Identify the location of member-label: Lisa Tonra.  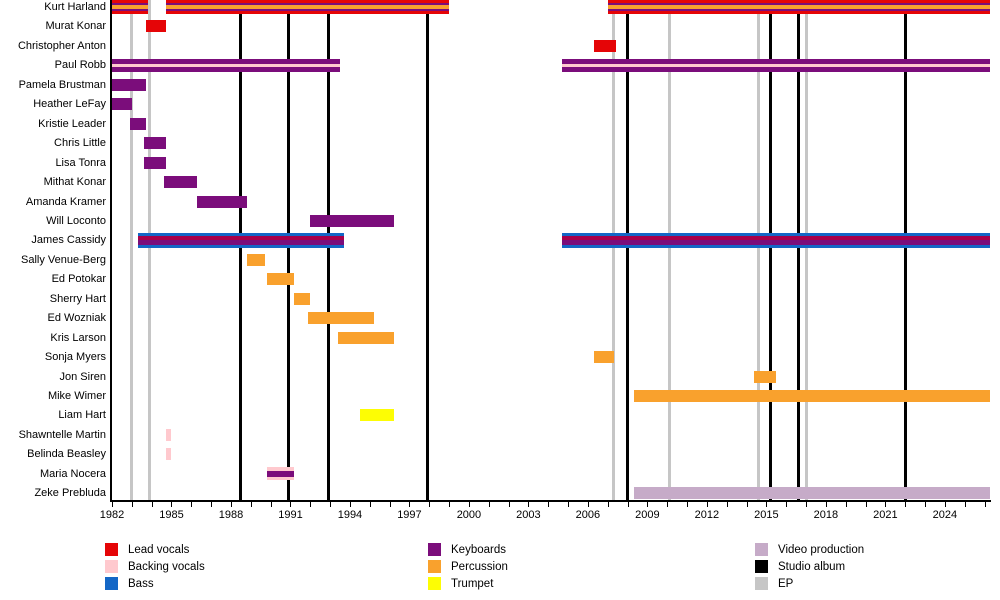
(80, 162).